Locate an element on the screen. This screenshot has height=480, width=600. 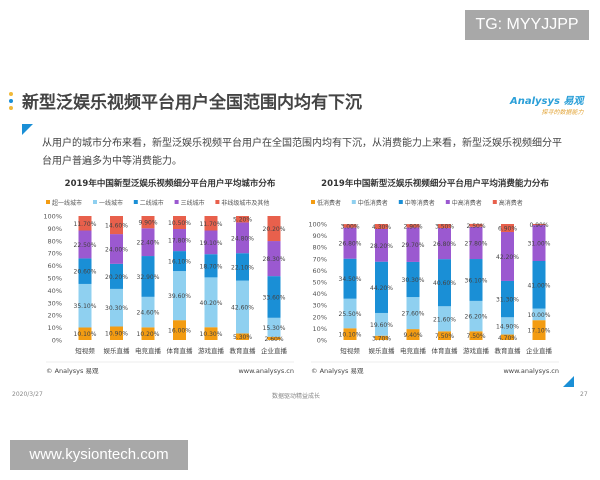
data-label: 16.00% is located at coordinates (179, 331).